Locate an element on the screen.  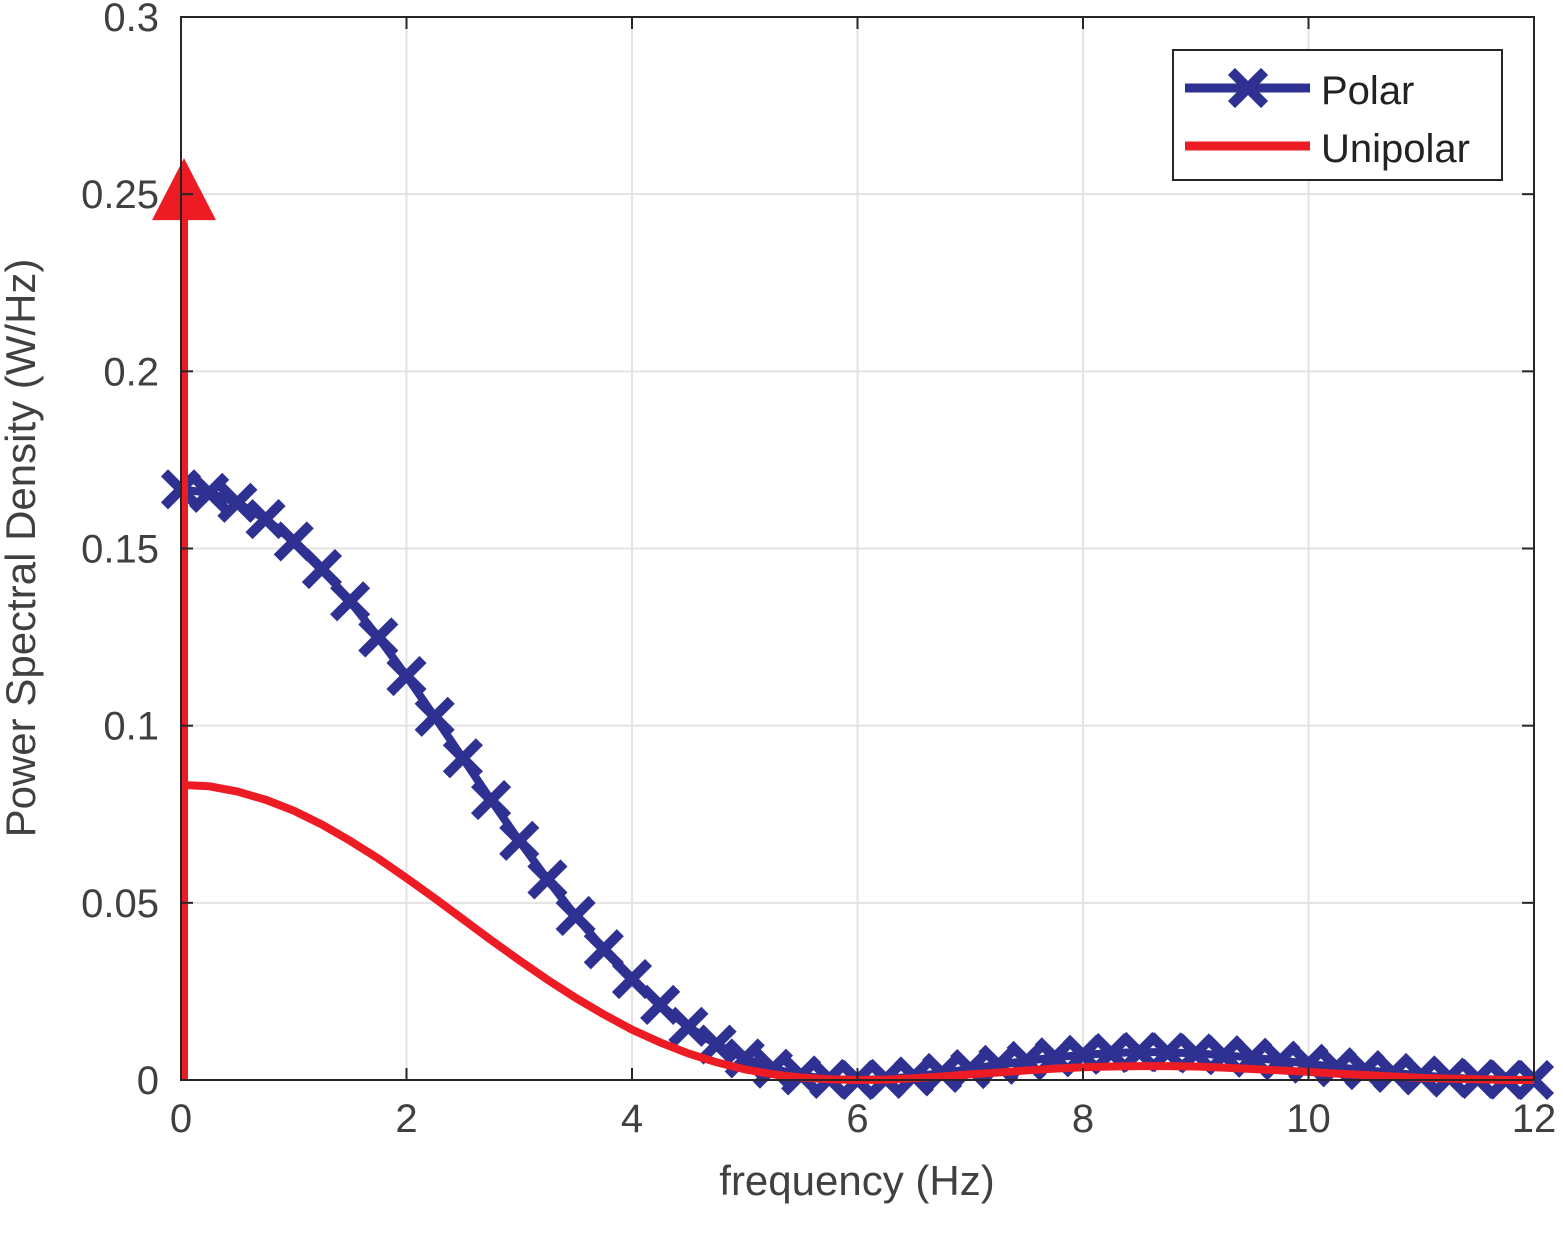
x-tick-label: 4 is located at coordinates (632, 1119).